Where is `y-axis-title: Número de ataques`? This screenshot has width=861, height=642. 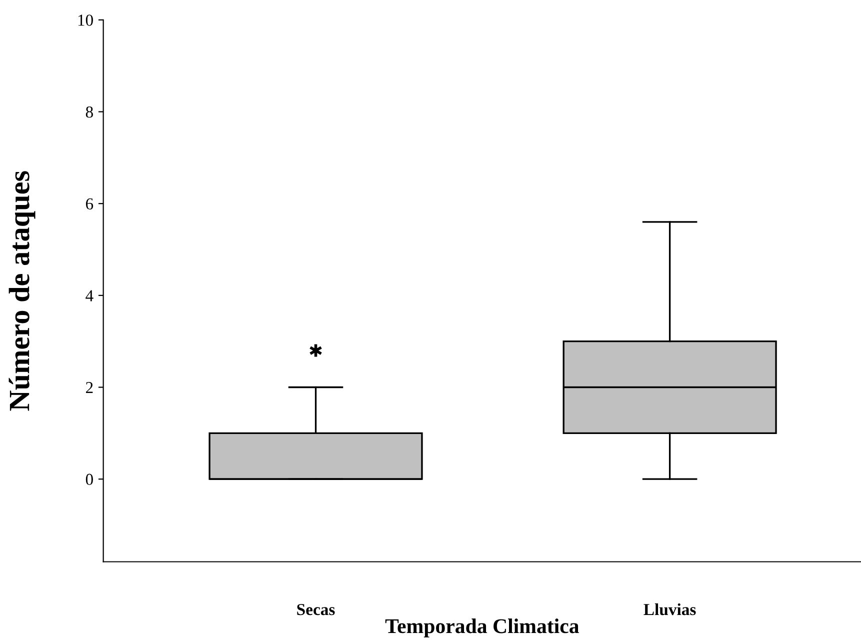
y-axis-title: Número de ataques is located at coordinates (22, 291).